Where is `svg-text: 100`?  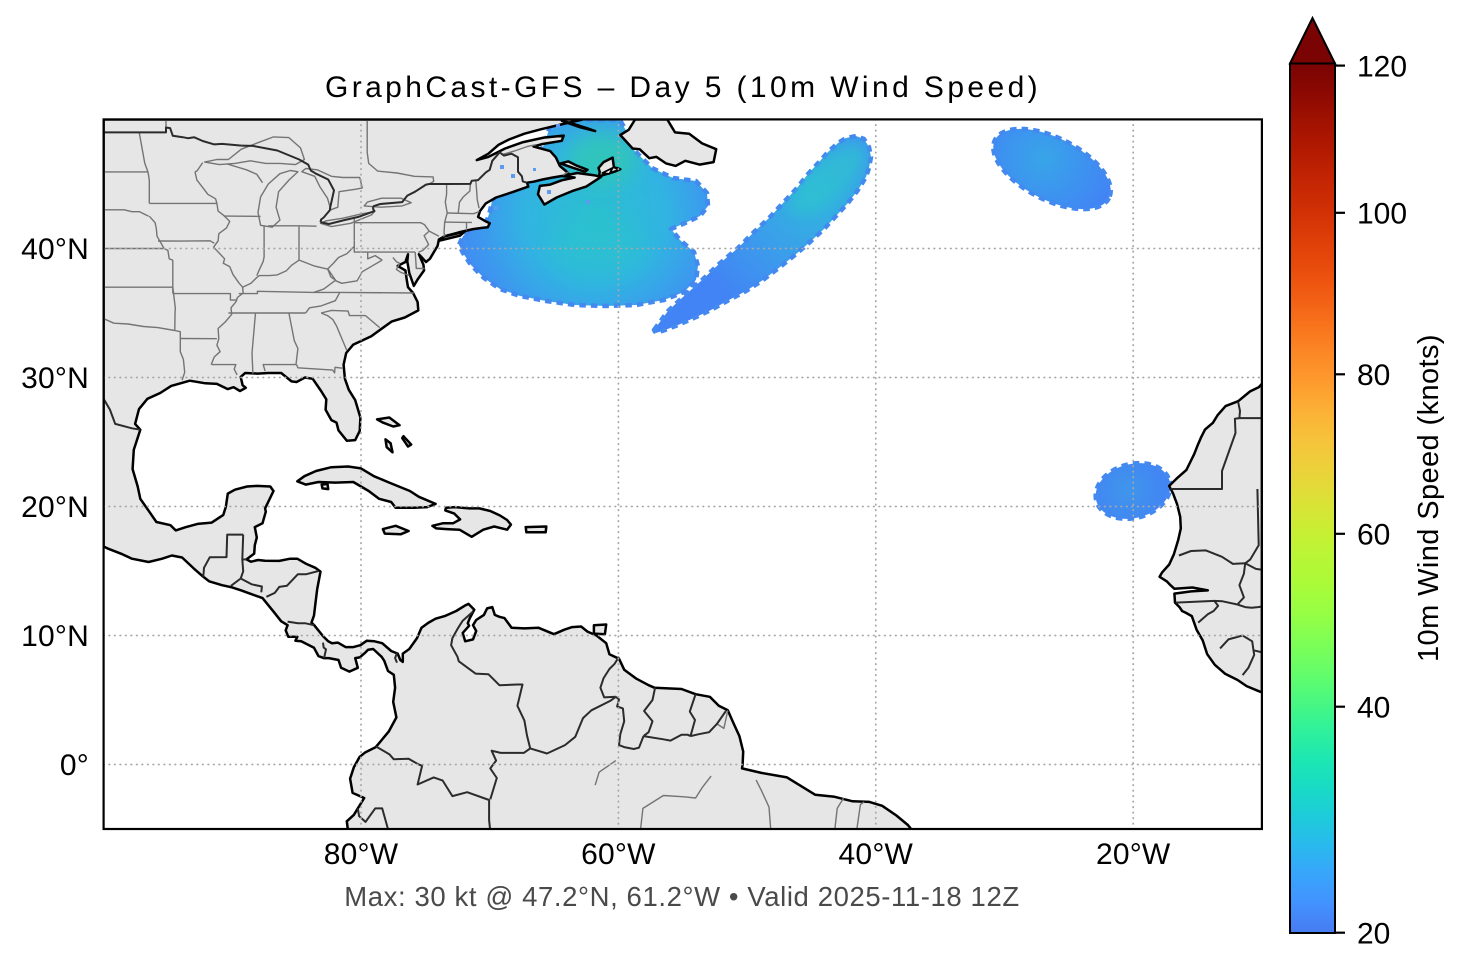 svg-text: 100 is located at coordinates (1382, 214).